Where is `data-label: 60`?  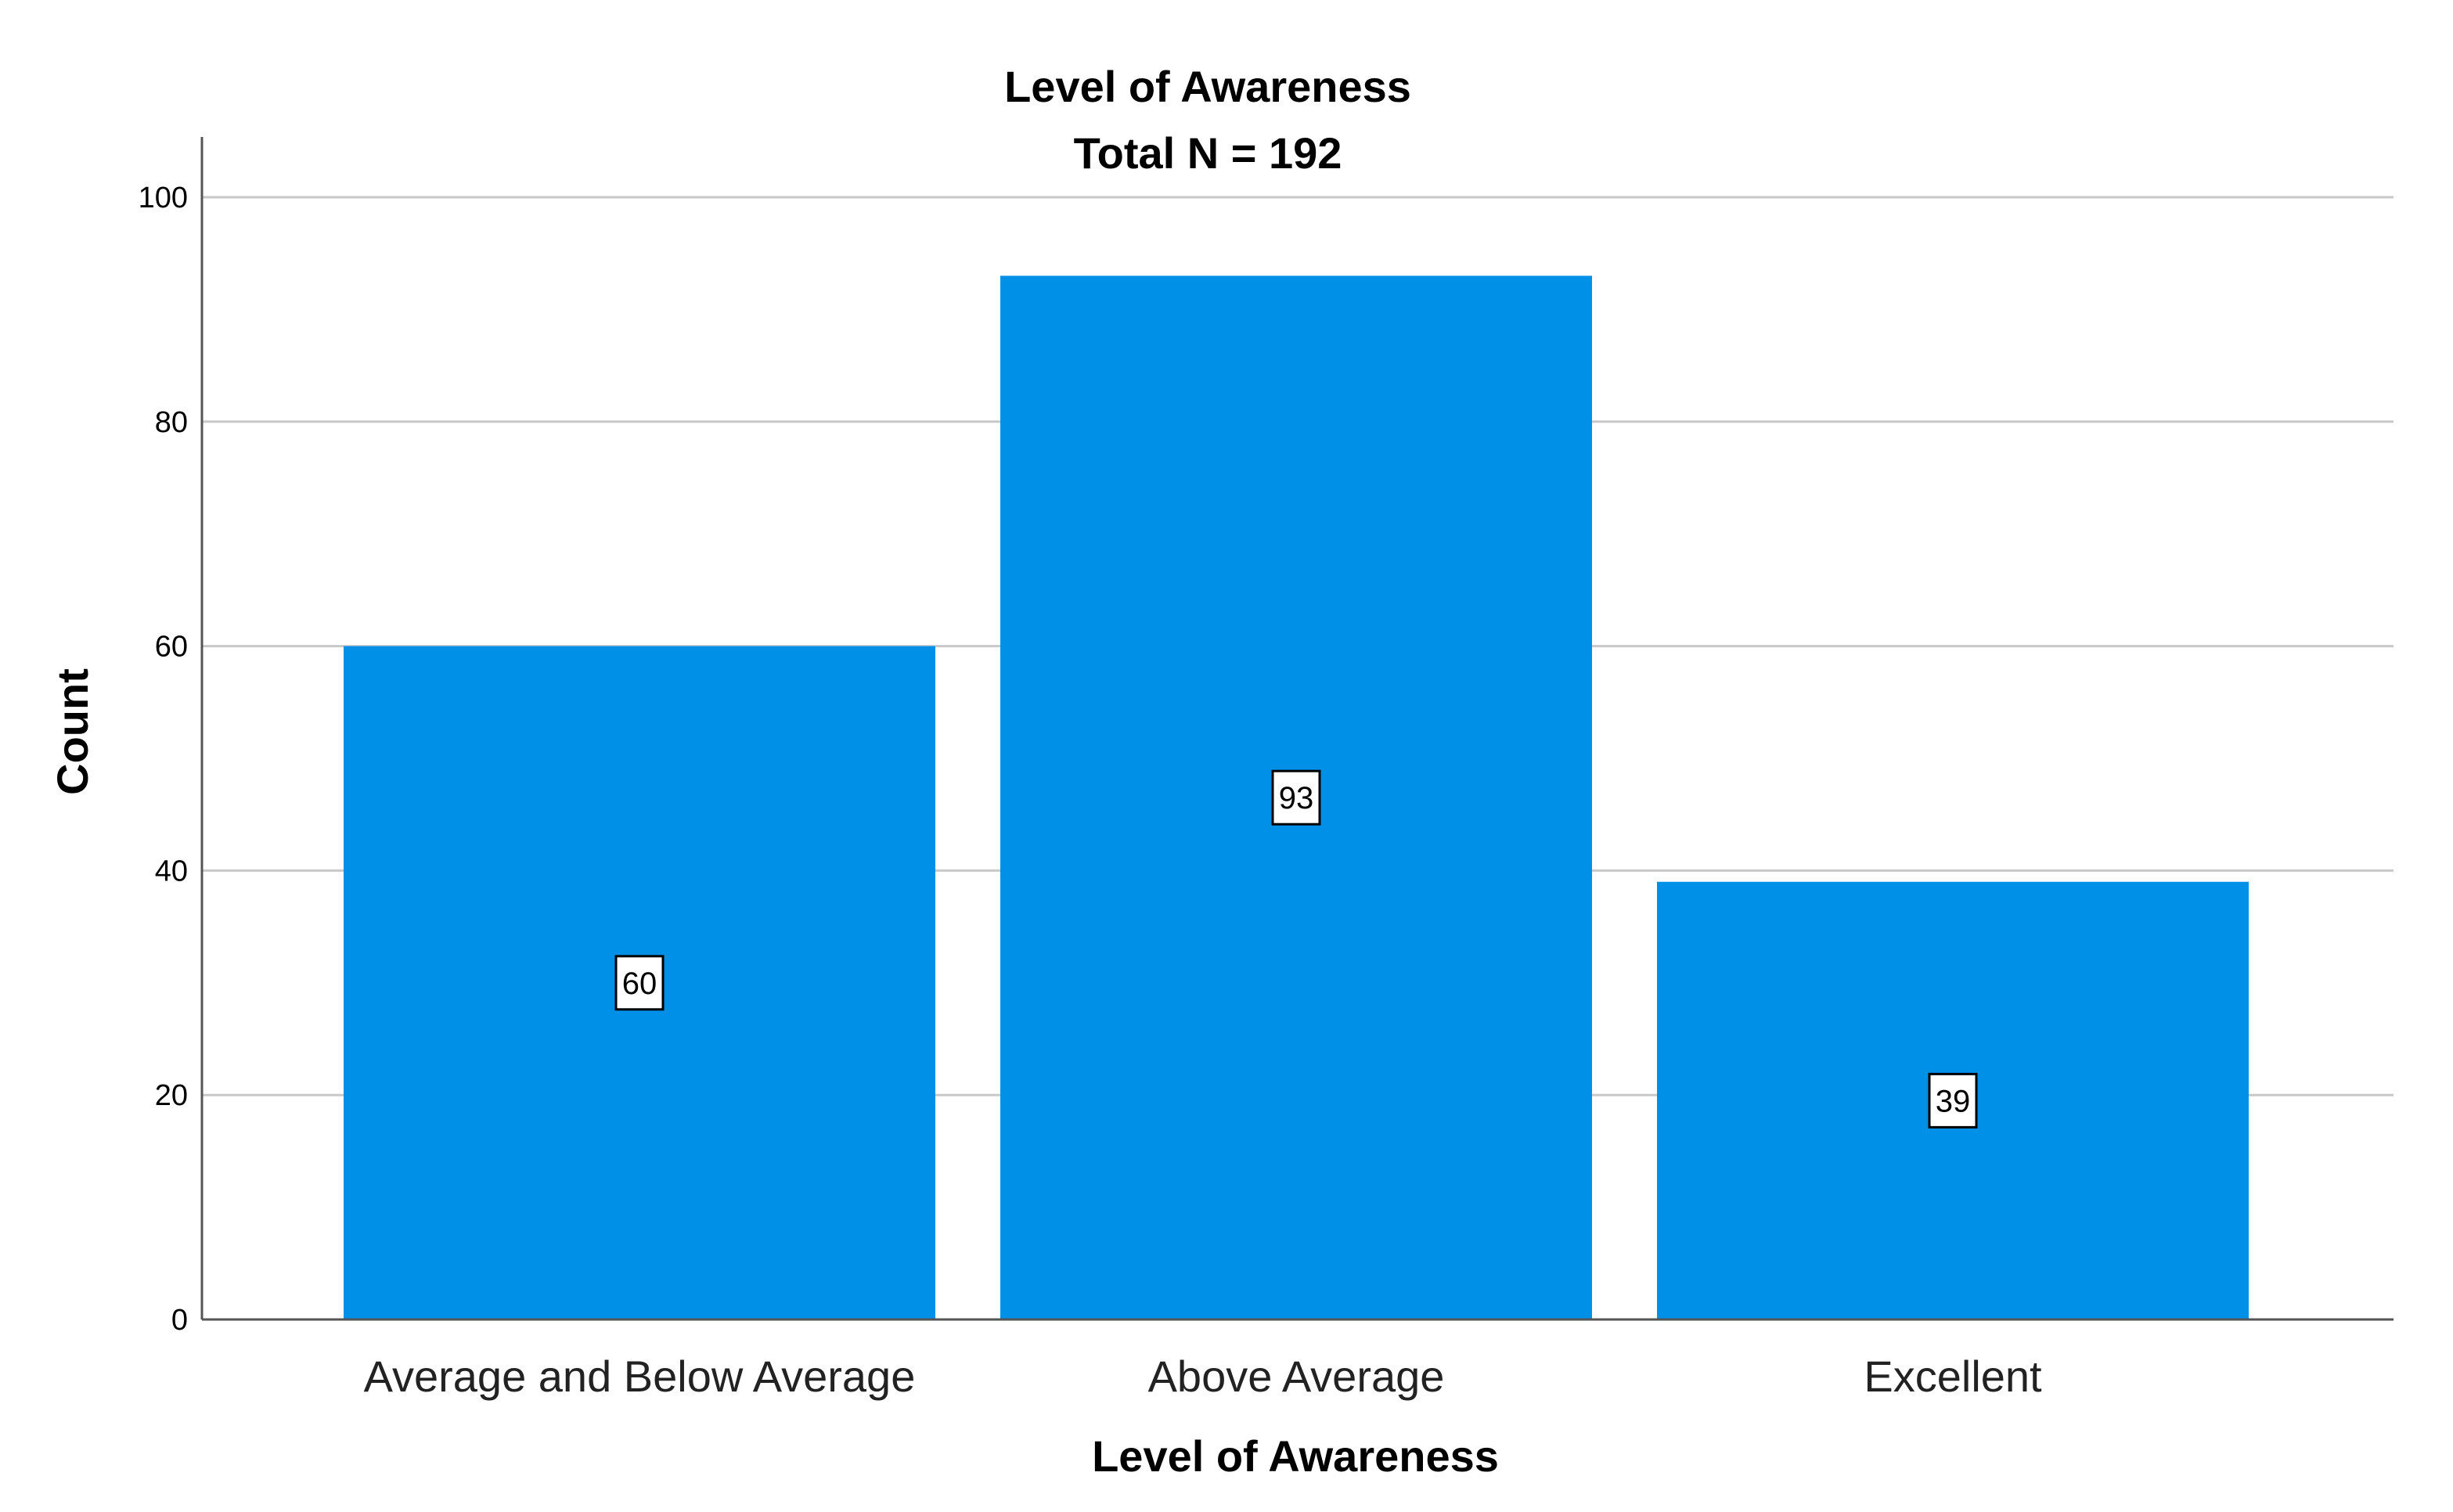
data-label: 60 is located at coordinates (639, 984).